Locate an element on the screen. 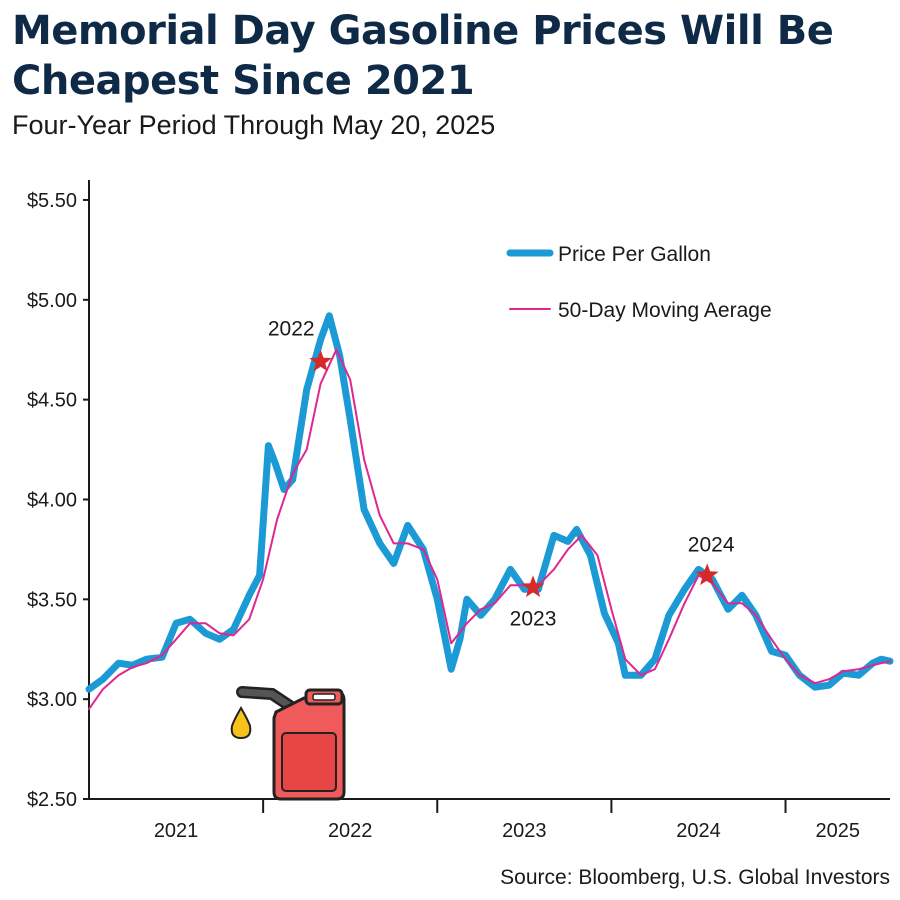 Image resolution: width=900 pixels, height=900 pixels. x-tick-label: 2021 is located at coordinates (176, 831).